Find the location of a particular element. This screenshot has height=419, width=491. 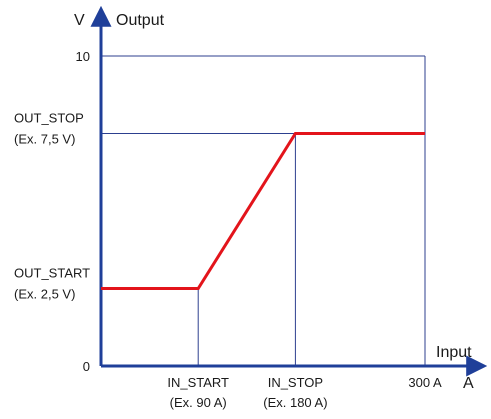

y-tick-note: (Ex. 7,5 V) is located at coordinates (44, 139).